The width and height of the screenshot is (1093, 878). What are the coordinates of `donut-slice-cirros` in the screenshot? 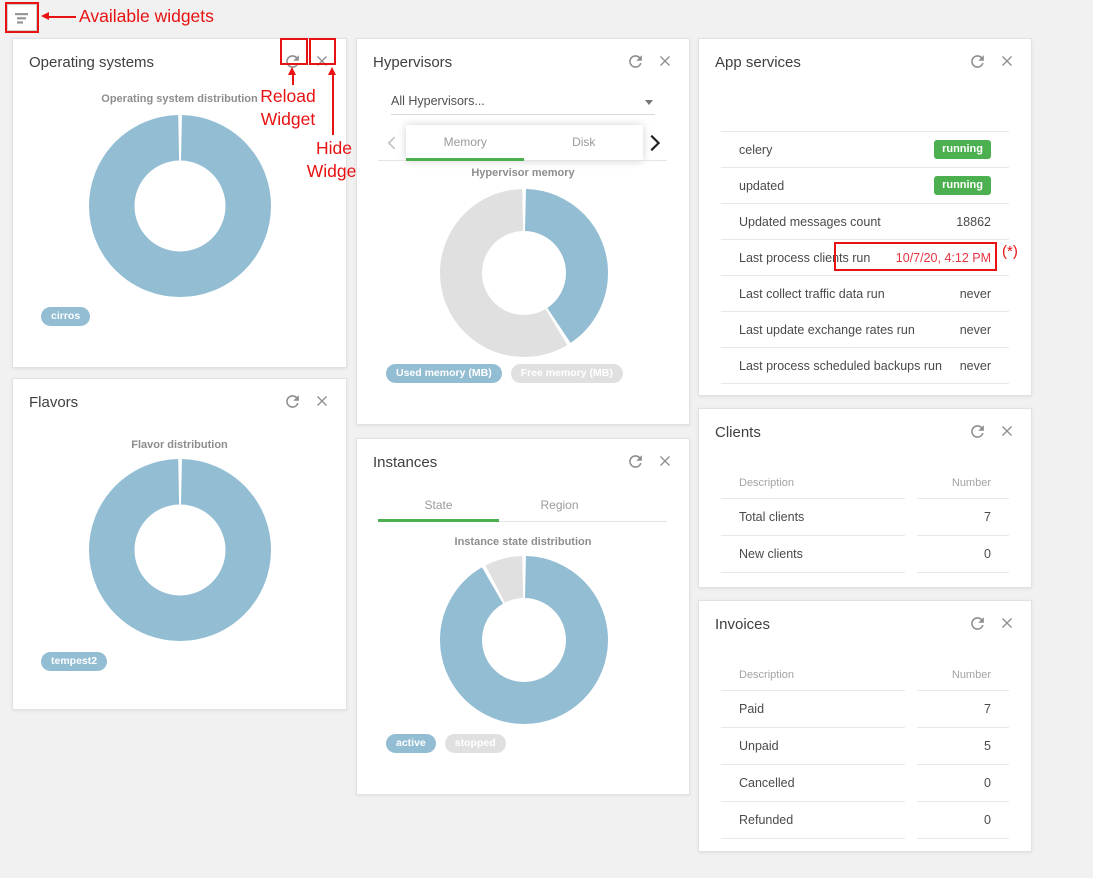 It's located at (180, 206).